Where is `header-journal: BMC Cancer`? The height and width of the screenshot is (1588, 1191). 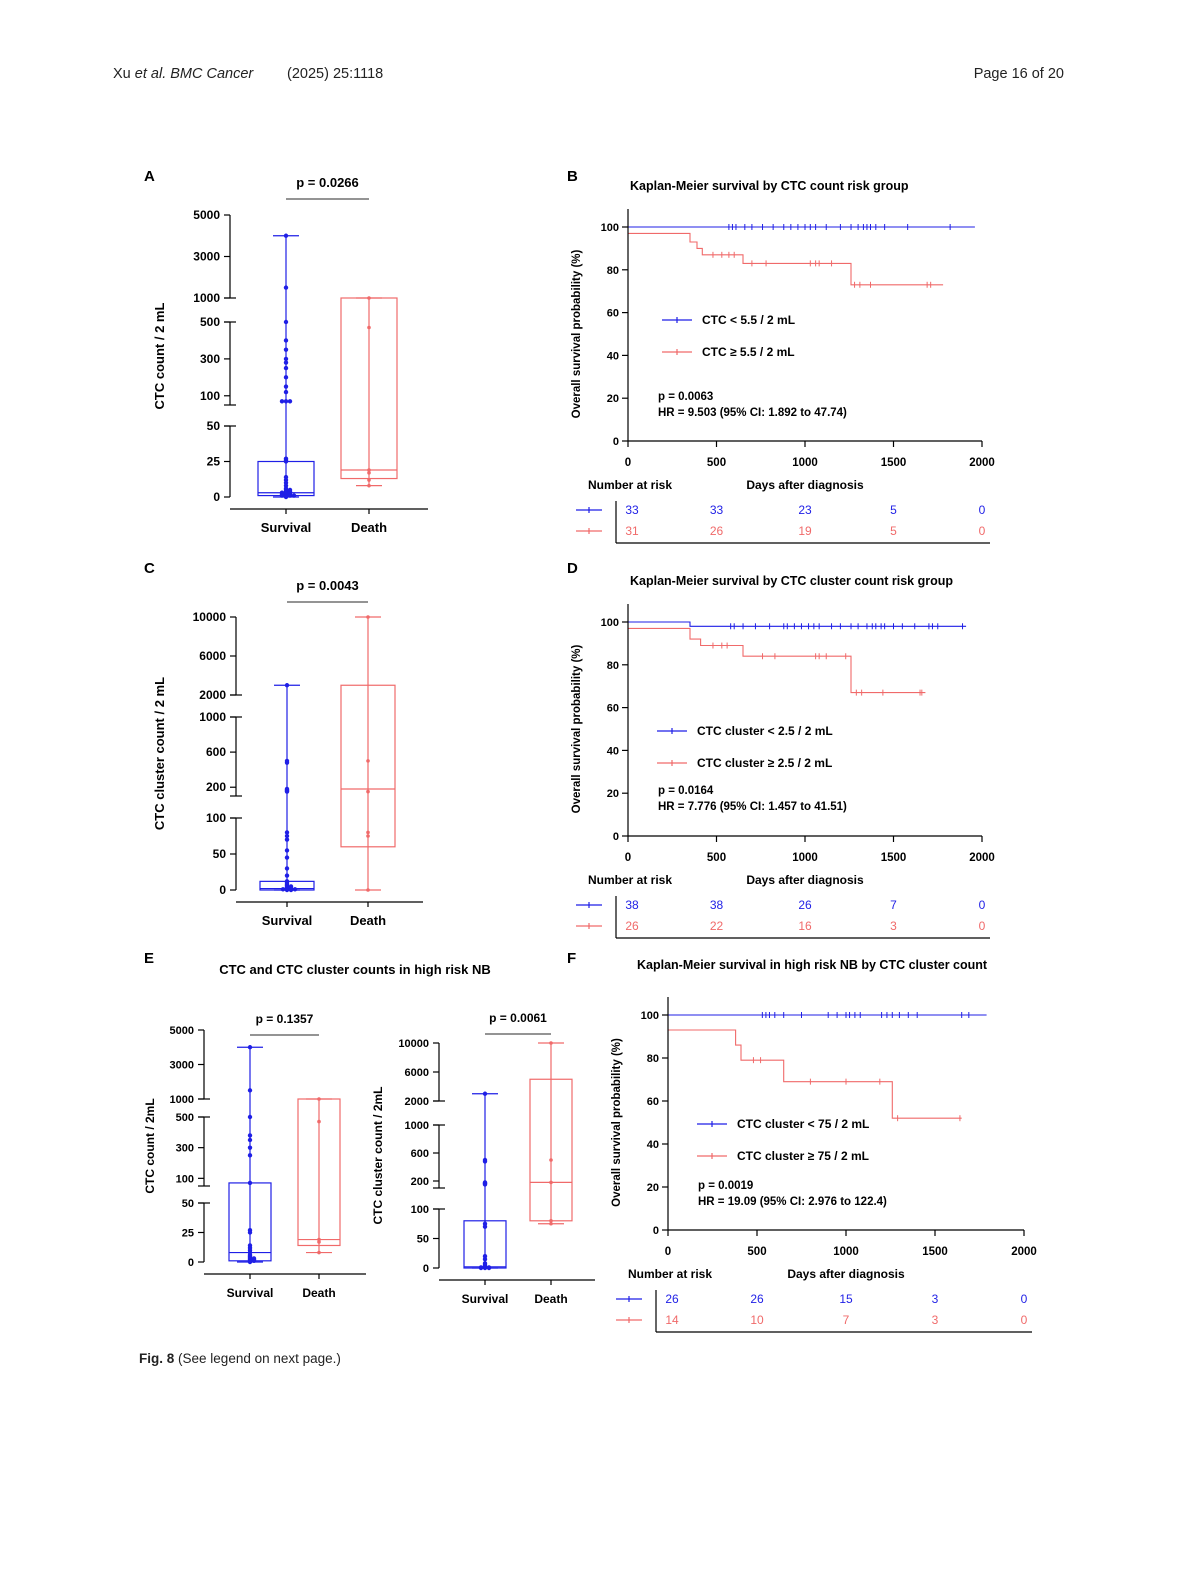 header-journal: BMC Cancer is located at coordinates (212, 74).